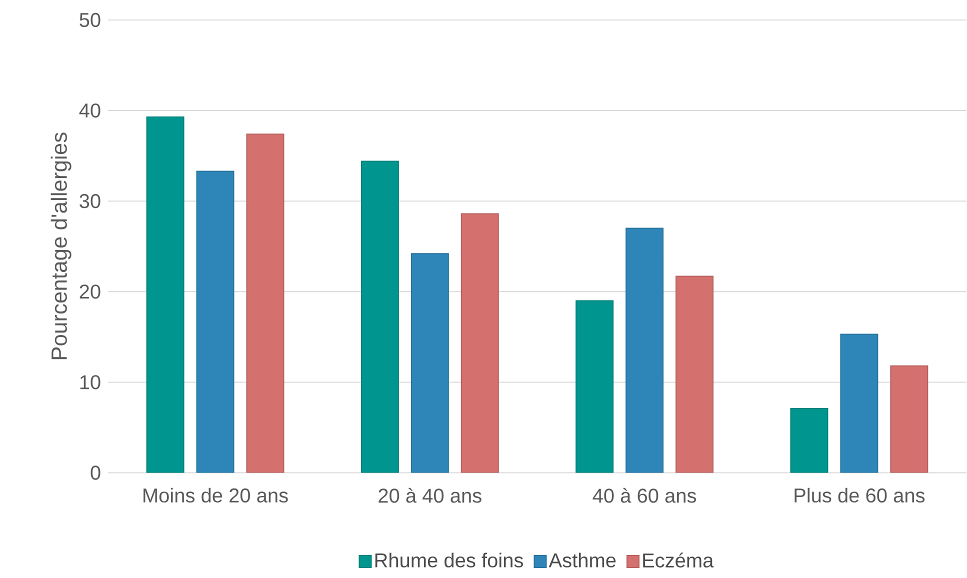  Describe the element at coordinates (859, 495) in the screenshot. I see `x-tick-label: Plus de 60 ans` at that location.